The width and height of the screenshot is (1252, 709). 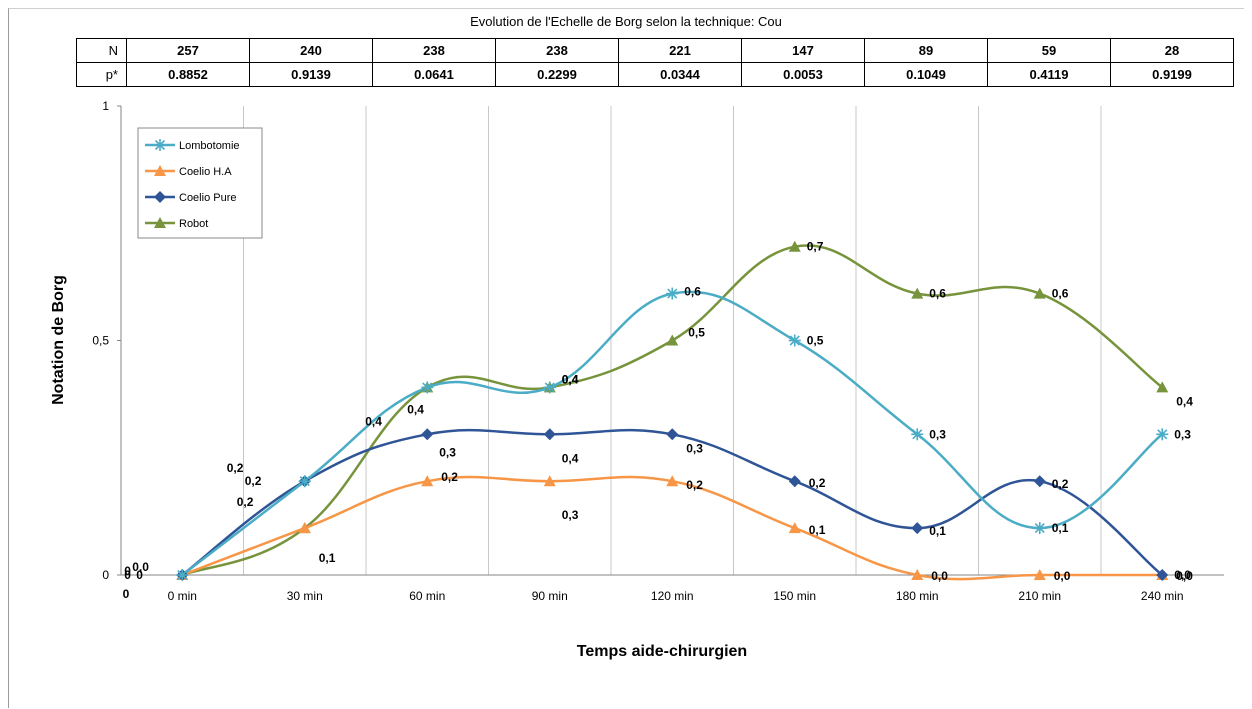 What do you see at coordinates (126, 594) in the screenshot?
I see `x-origin-label: 0` at bounding box center [126, 594].